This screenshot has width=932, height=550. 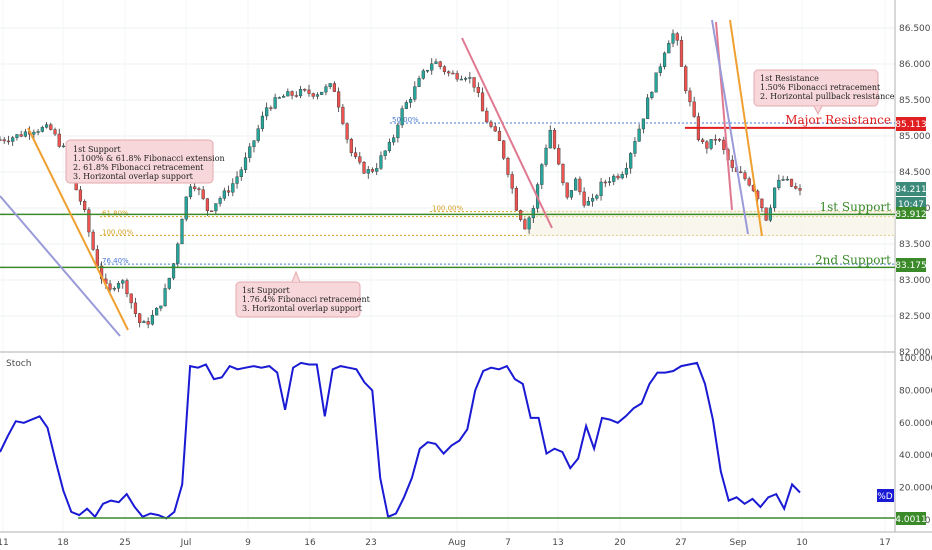 What do you see at coordinates (915, 489) in the screenshot?
I see `stoch-tick-4: 20.0000` at bounding box center [915, 489].